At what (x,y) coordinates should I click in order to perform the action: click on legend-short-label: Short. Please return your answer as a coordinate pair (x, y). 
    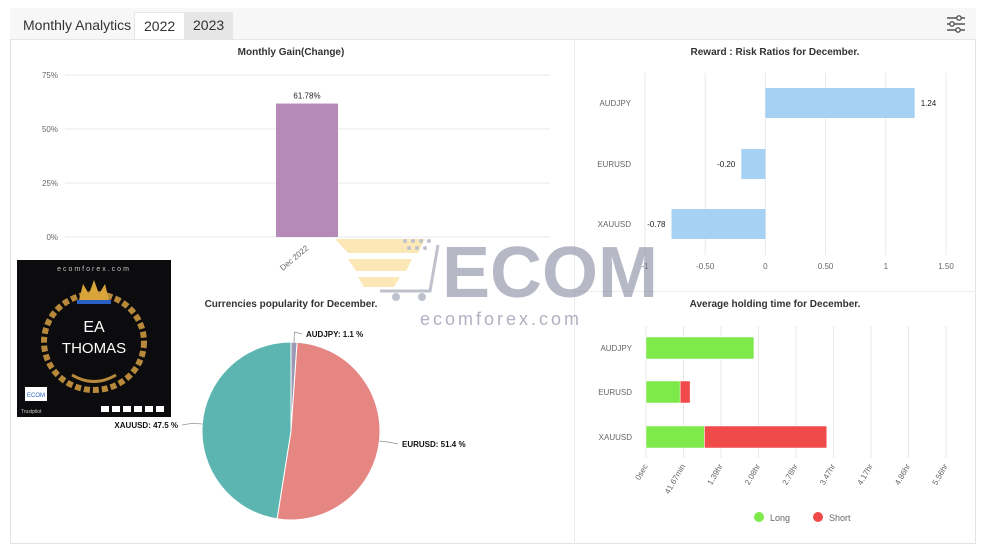
    Looking at the image, I should click on (840, 518).